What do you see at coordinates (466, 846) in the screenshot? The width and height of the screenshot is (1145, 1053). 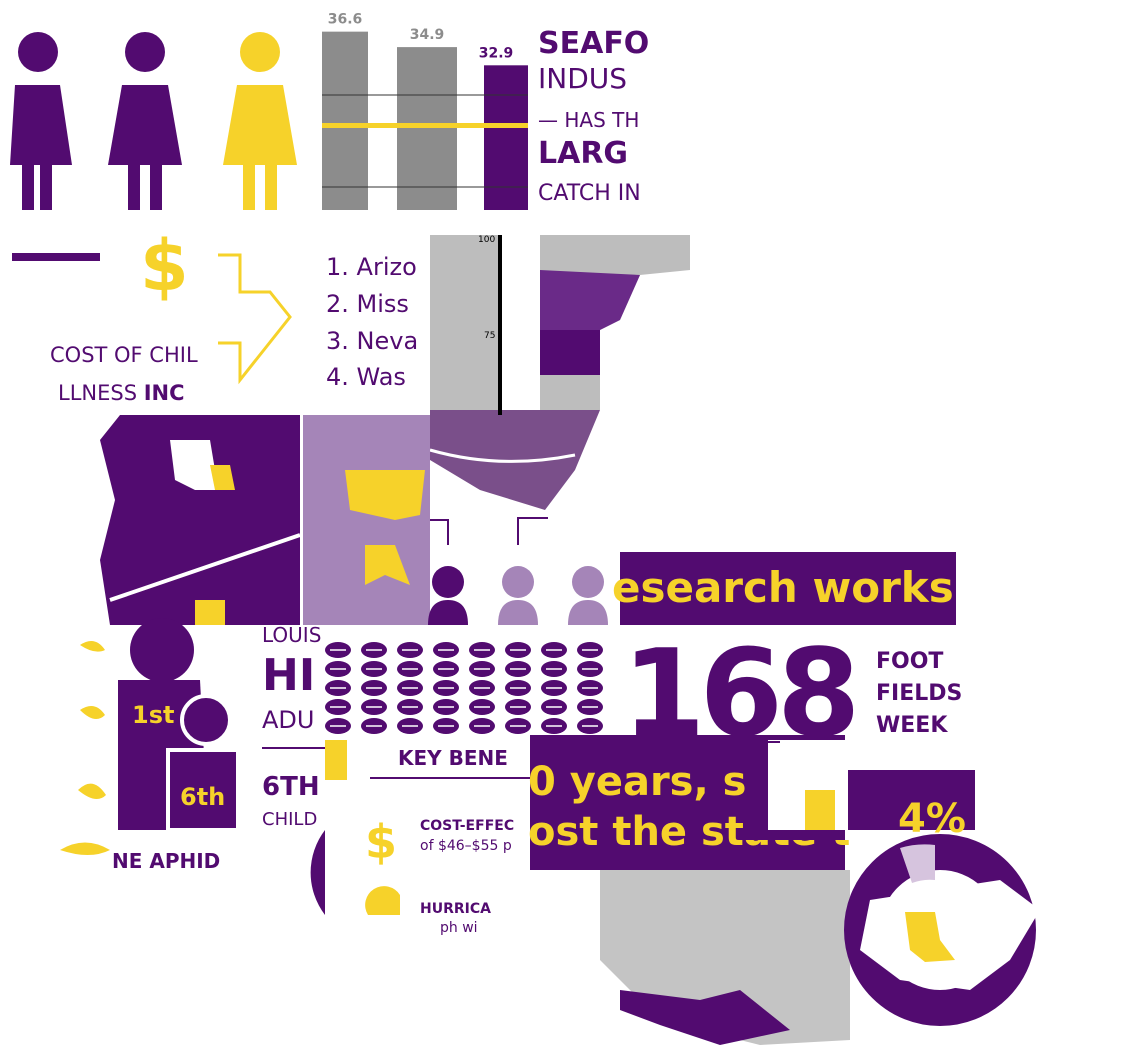 I see `benefit-text: of $46–$55 p` at bounding box center [466, 846].